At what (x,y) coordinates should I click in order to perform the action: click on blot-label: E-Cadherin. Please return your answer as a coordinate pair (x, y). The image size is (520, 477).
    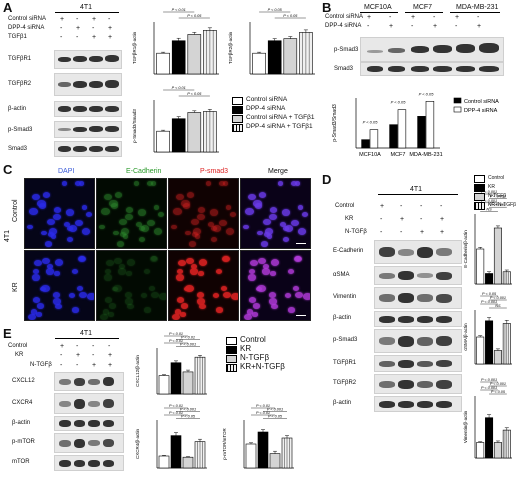
    Looking at the image, I should click on (348, 251).